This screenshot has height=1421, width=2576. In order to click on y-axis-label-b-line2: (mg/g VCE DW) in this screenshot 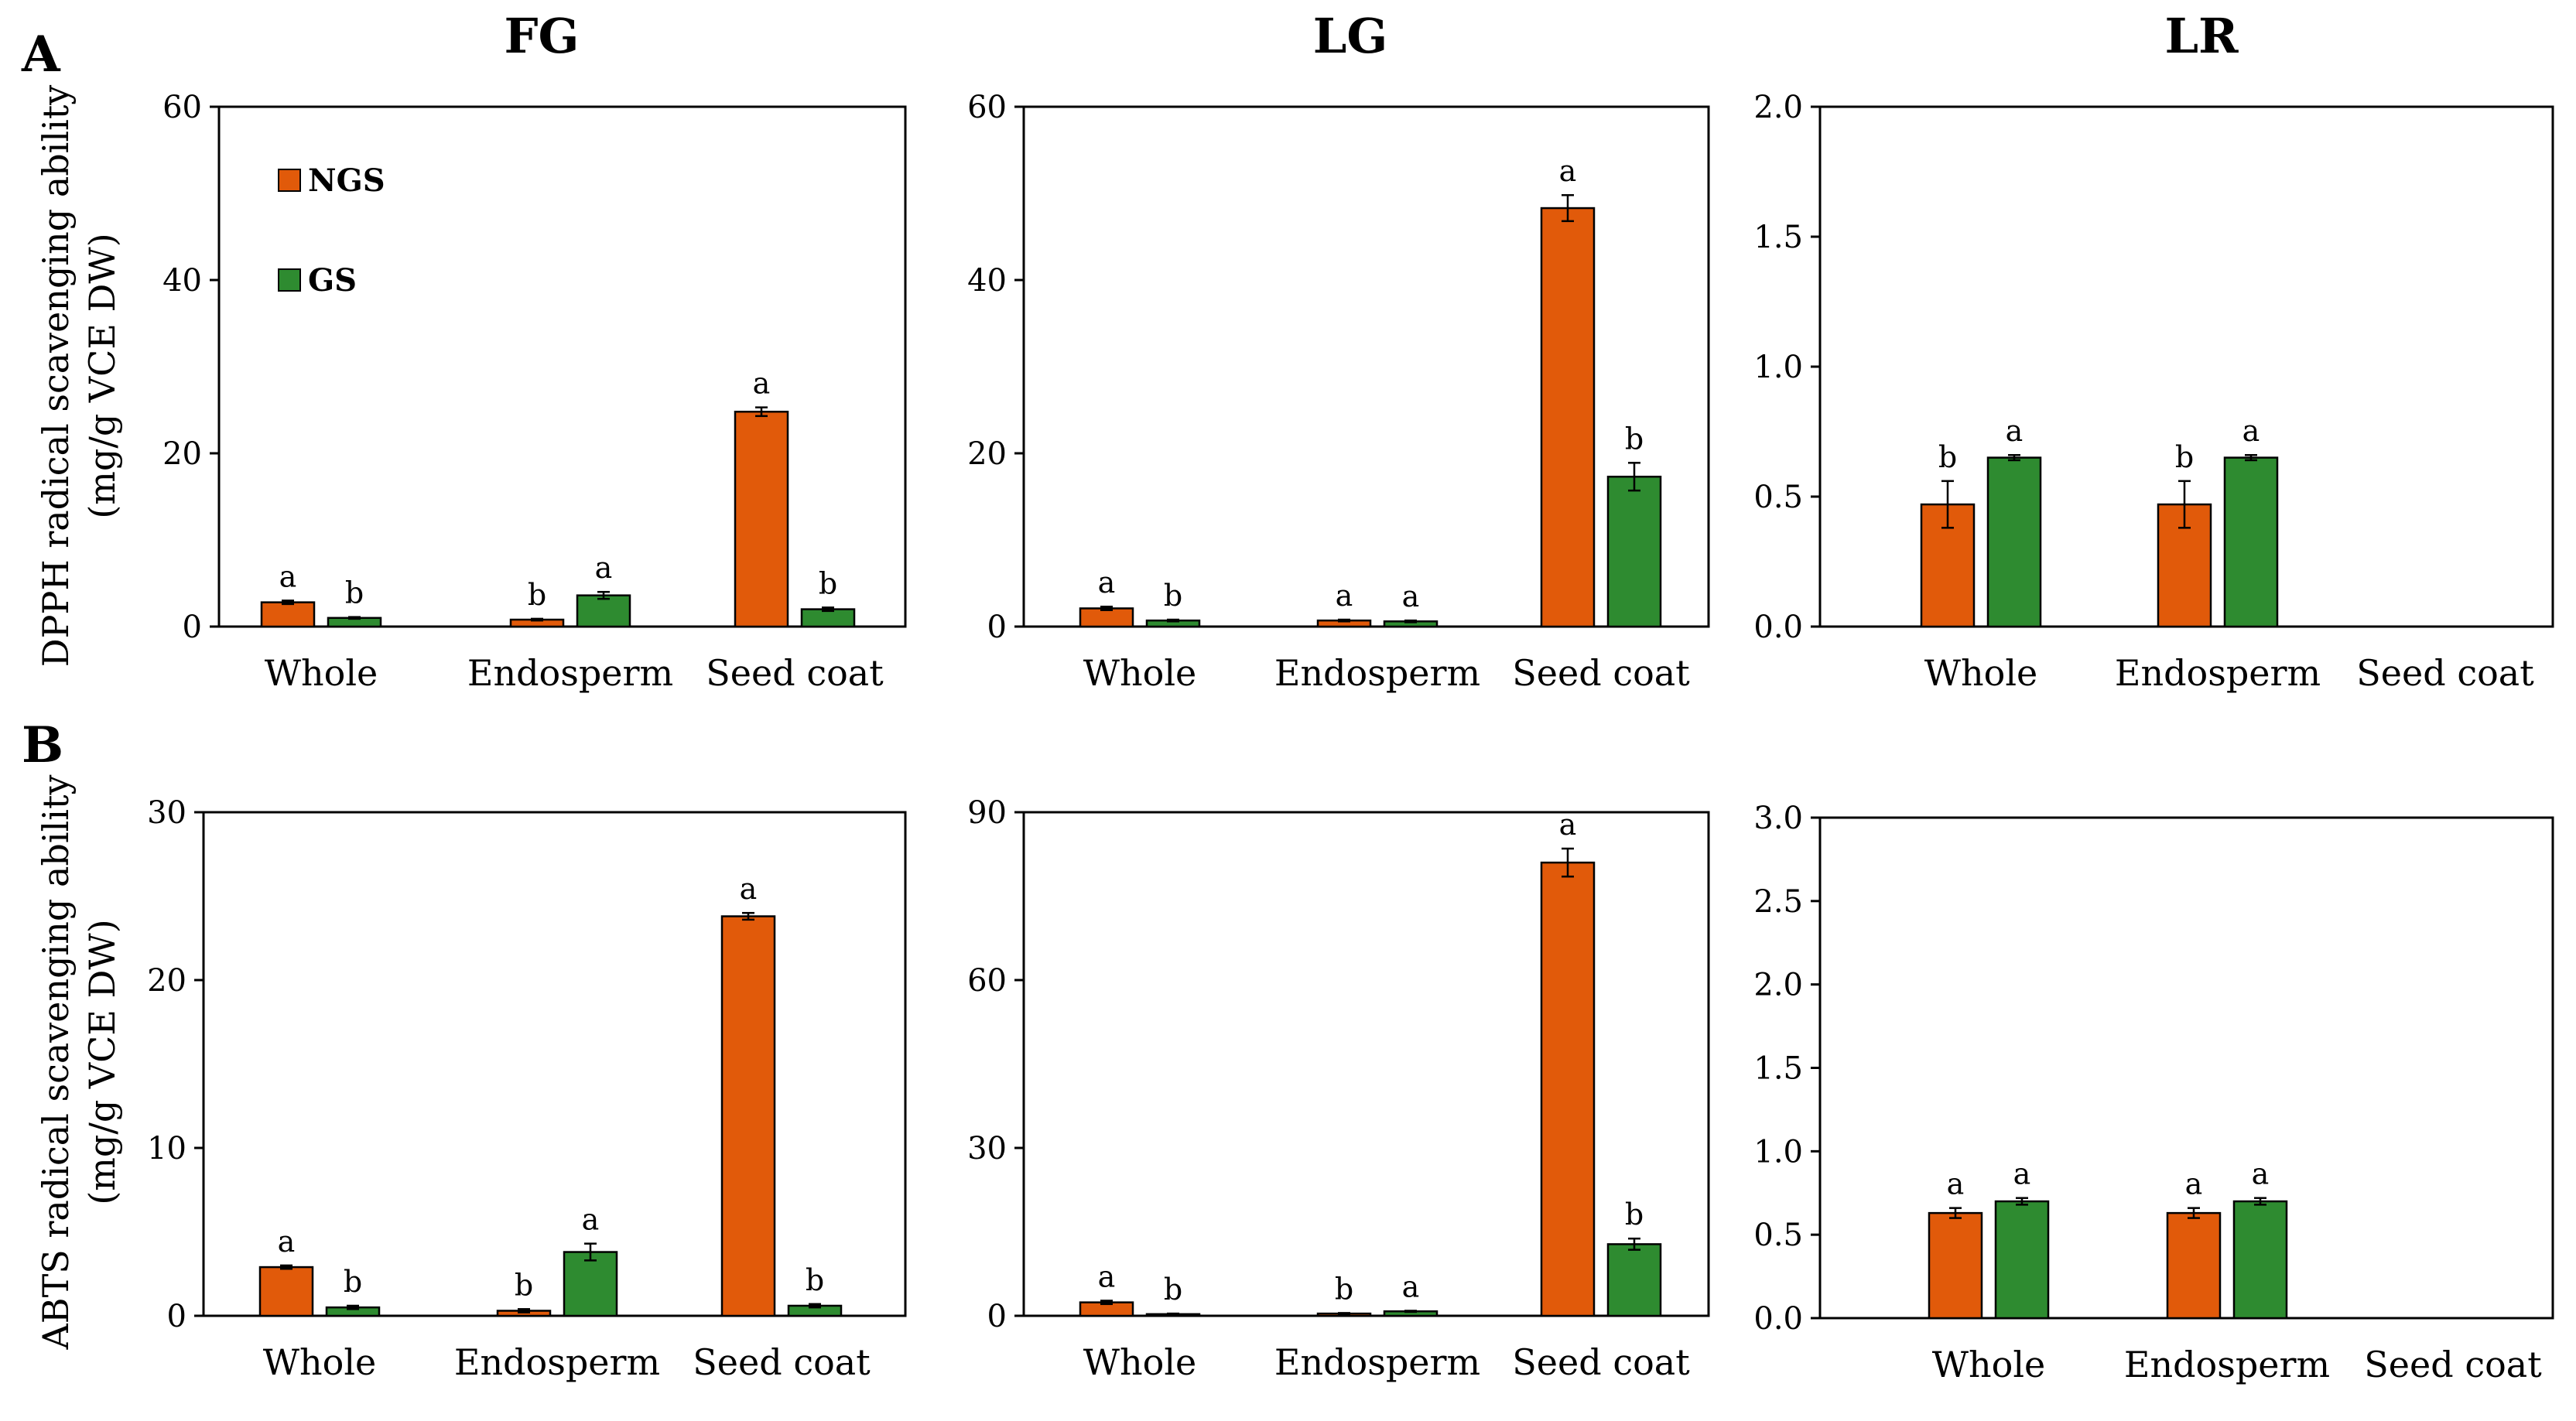, I will do `click(102, 1061)`.